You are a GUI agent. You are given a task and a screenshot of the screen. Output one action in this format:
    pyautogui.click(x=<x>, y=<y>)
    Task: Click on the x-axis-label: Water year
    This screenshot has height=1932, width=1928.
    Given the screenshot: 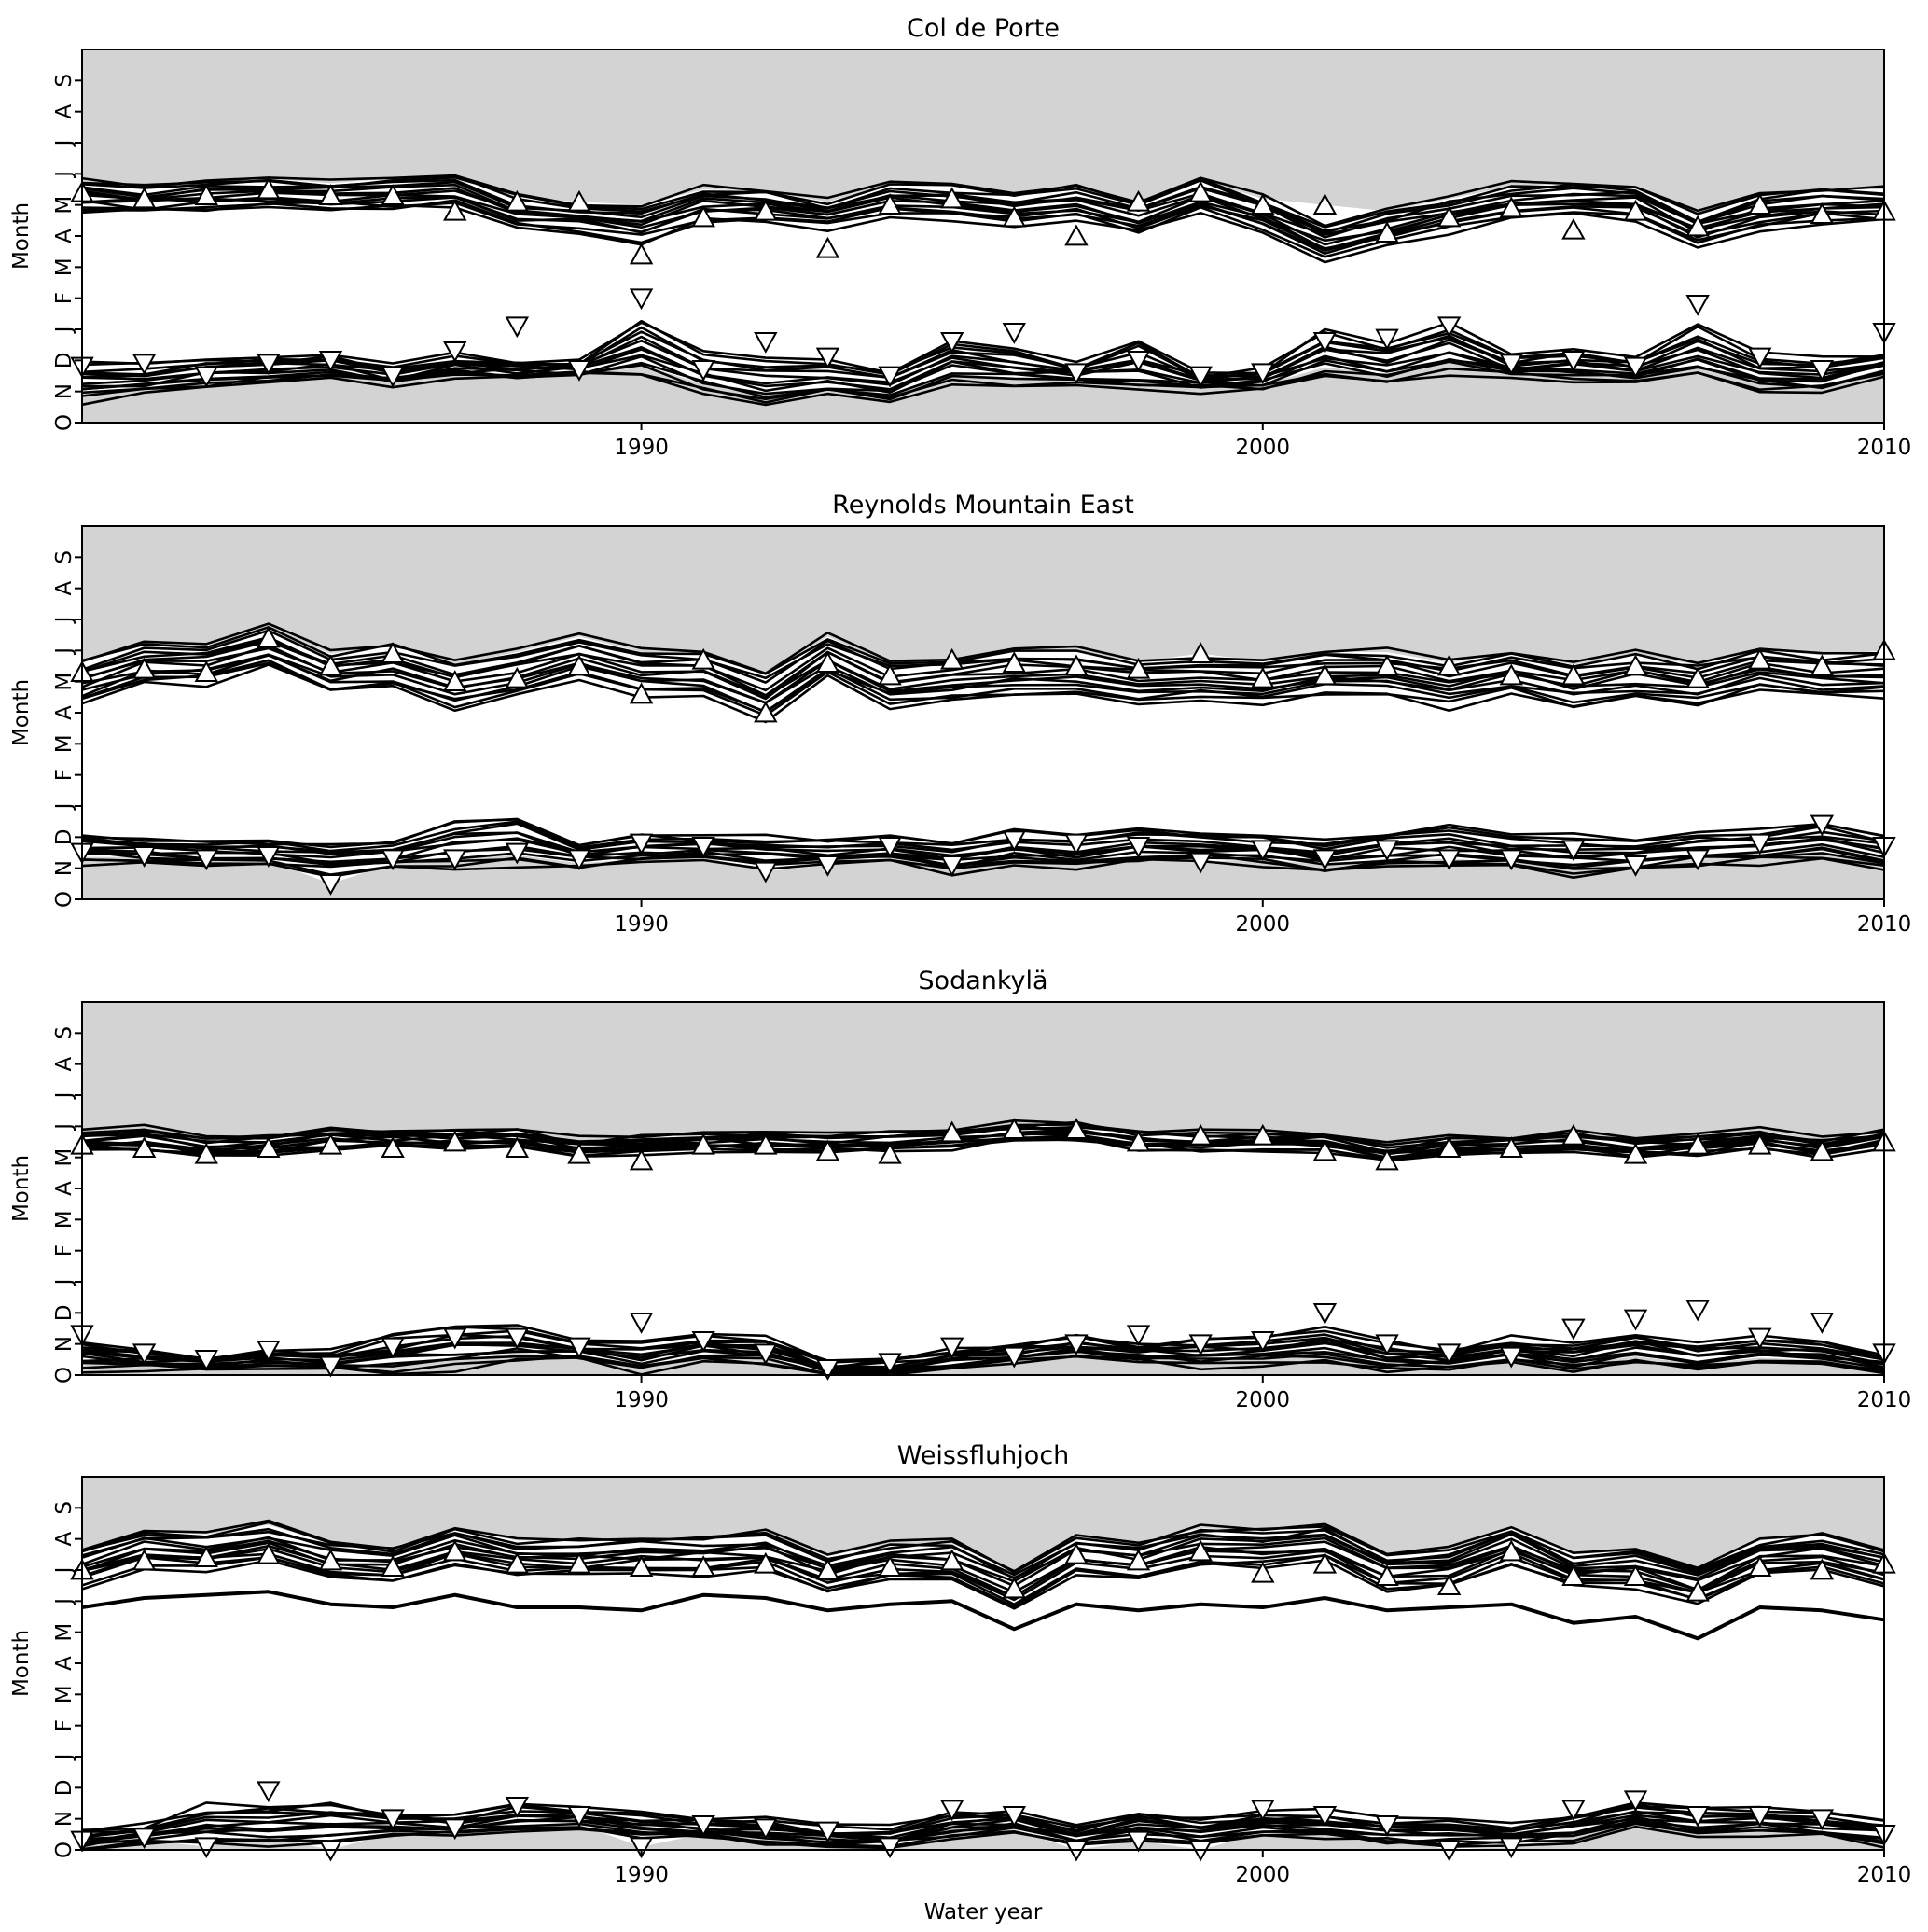 What is the action you would take?
    pyautogui.click(x=983, y=1912)
    